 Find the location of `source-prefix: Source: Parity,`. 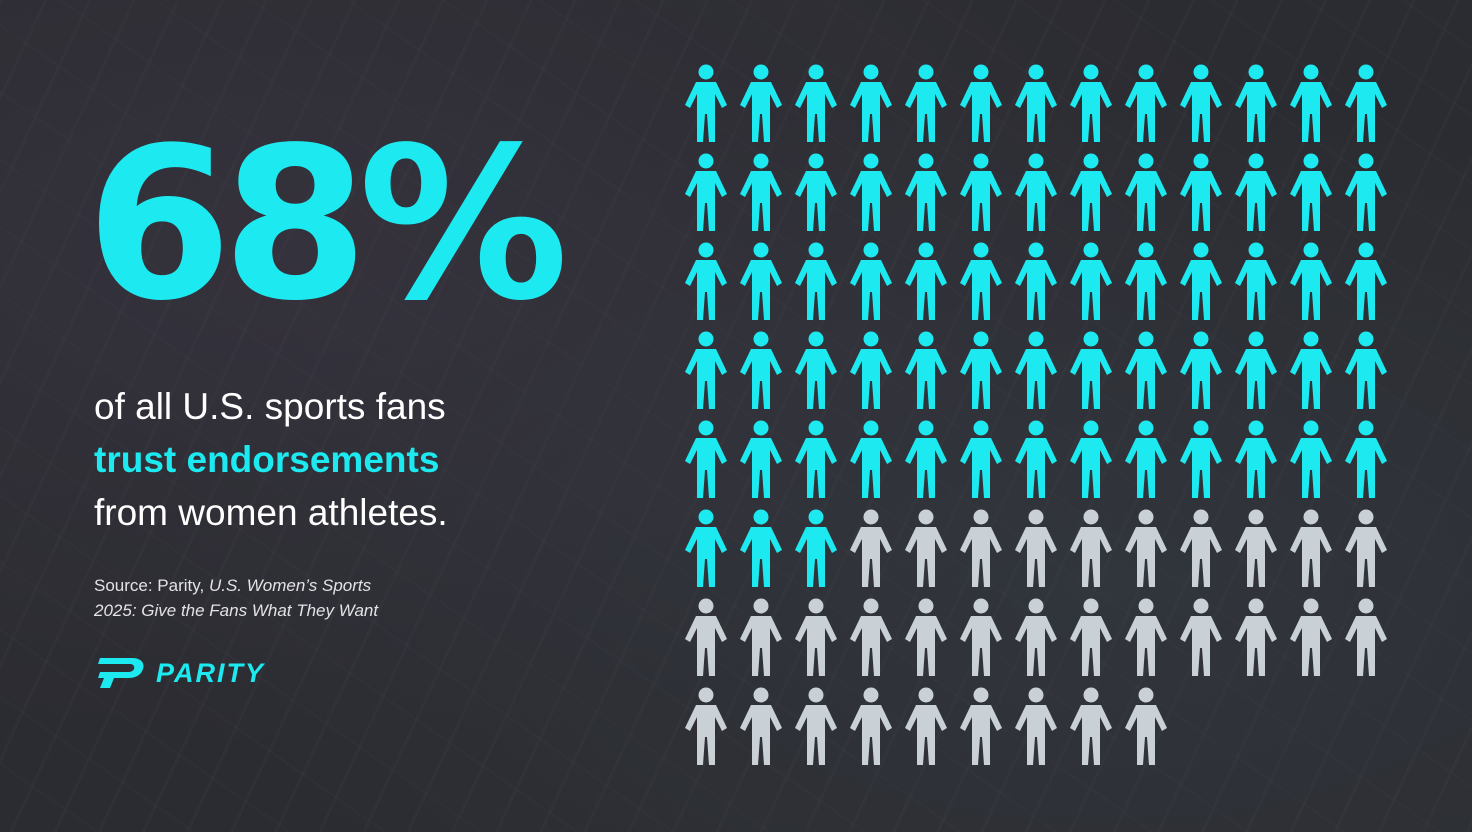

source-prefix: Source: Parity, is located at coordinates (151, 585).